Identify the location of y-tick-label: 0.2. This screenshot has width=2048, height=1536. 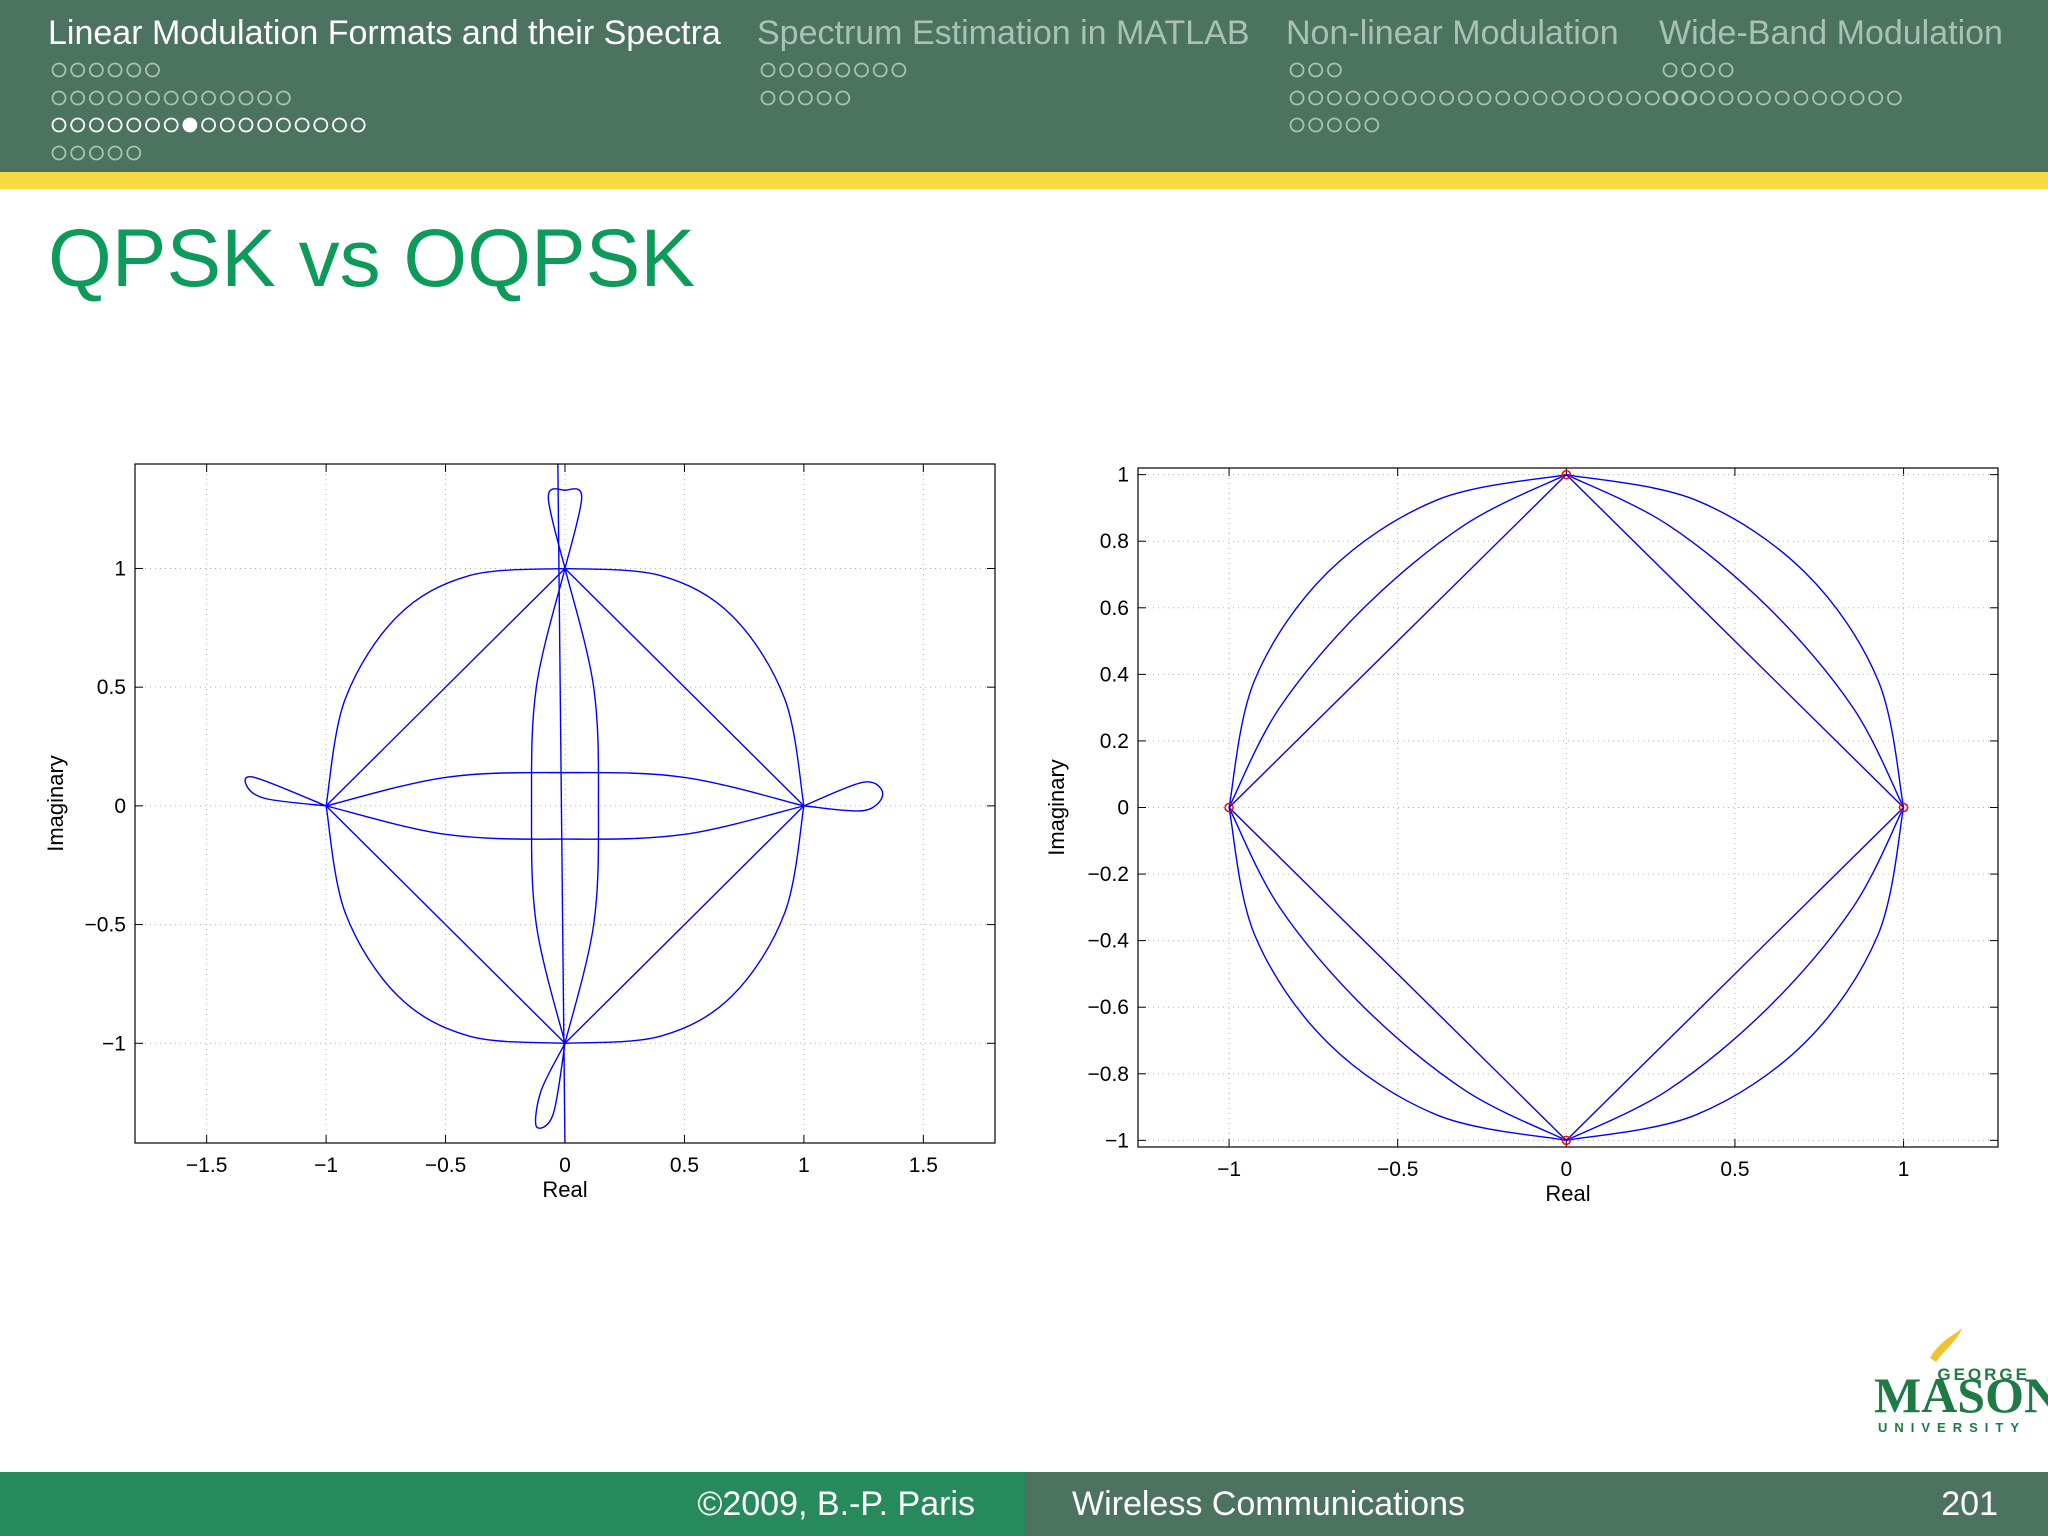
(1114, 741).